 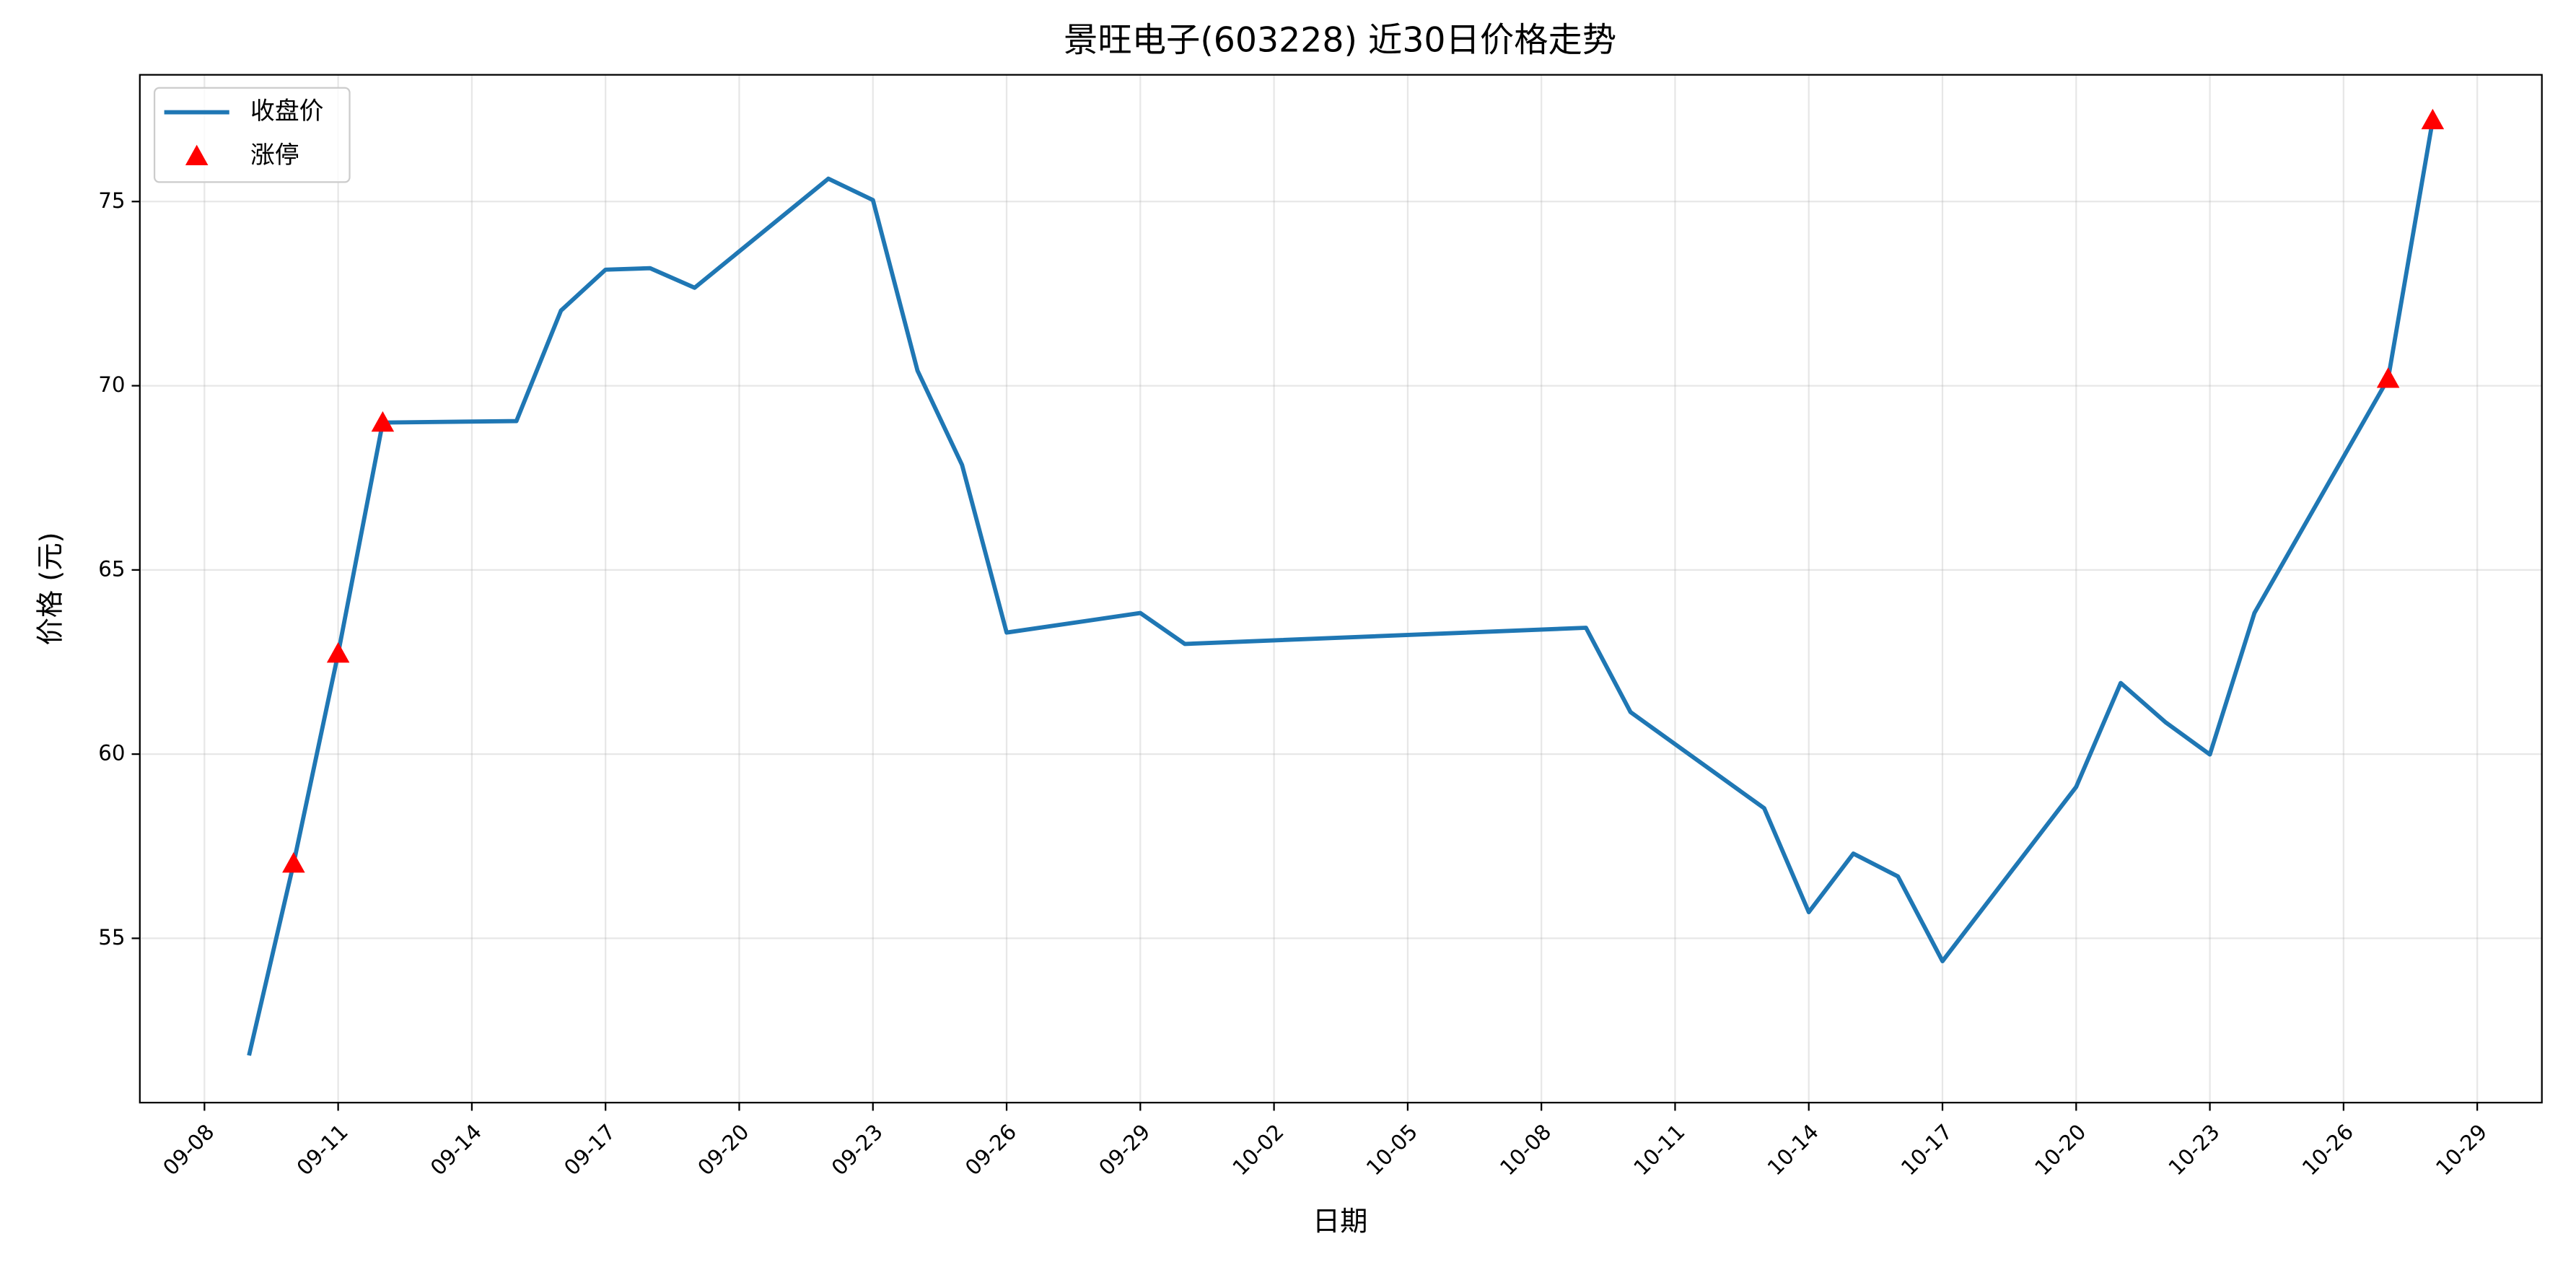 What do you see at coordinates (111, 568) in the screenshot?
I see `y-tick-label: 65` at bounding box center [111, 568].